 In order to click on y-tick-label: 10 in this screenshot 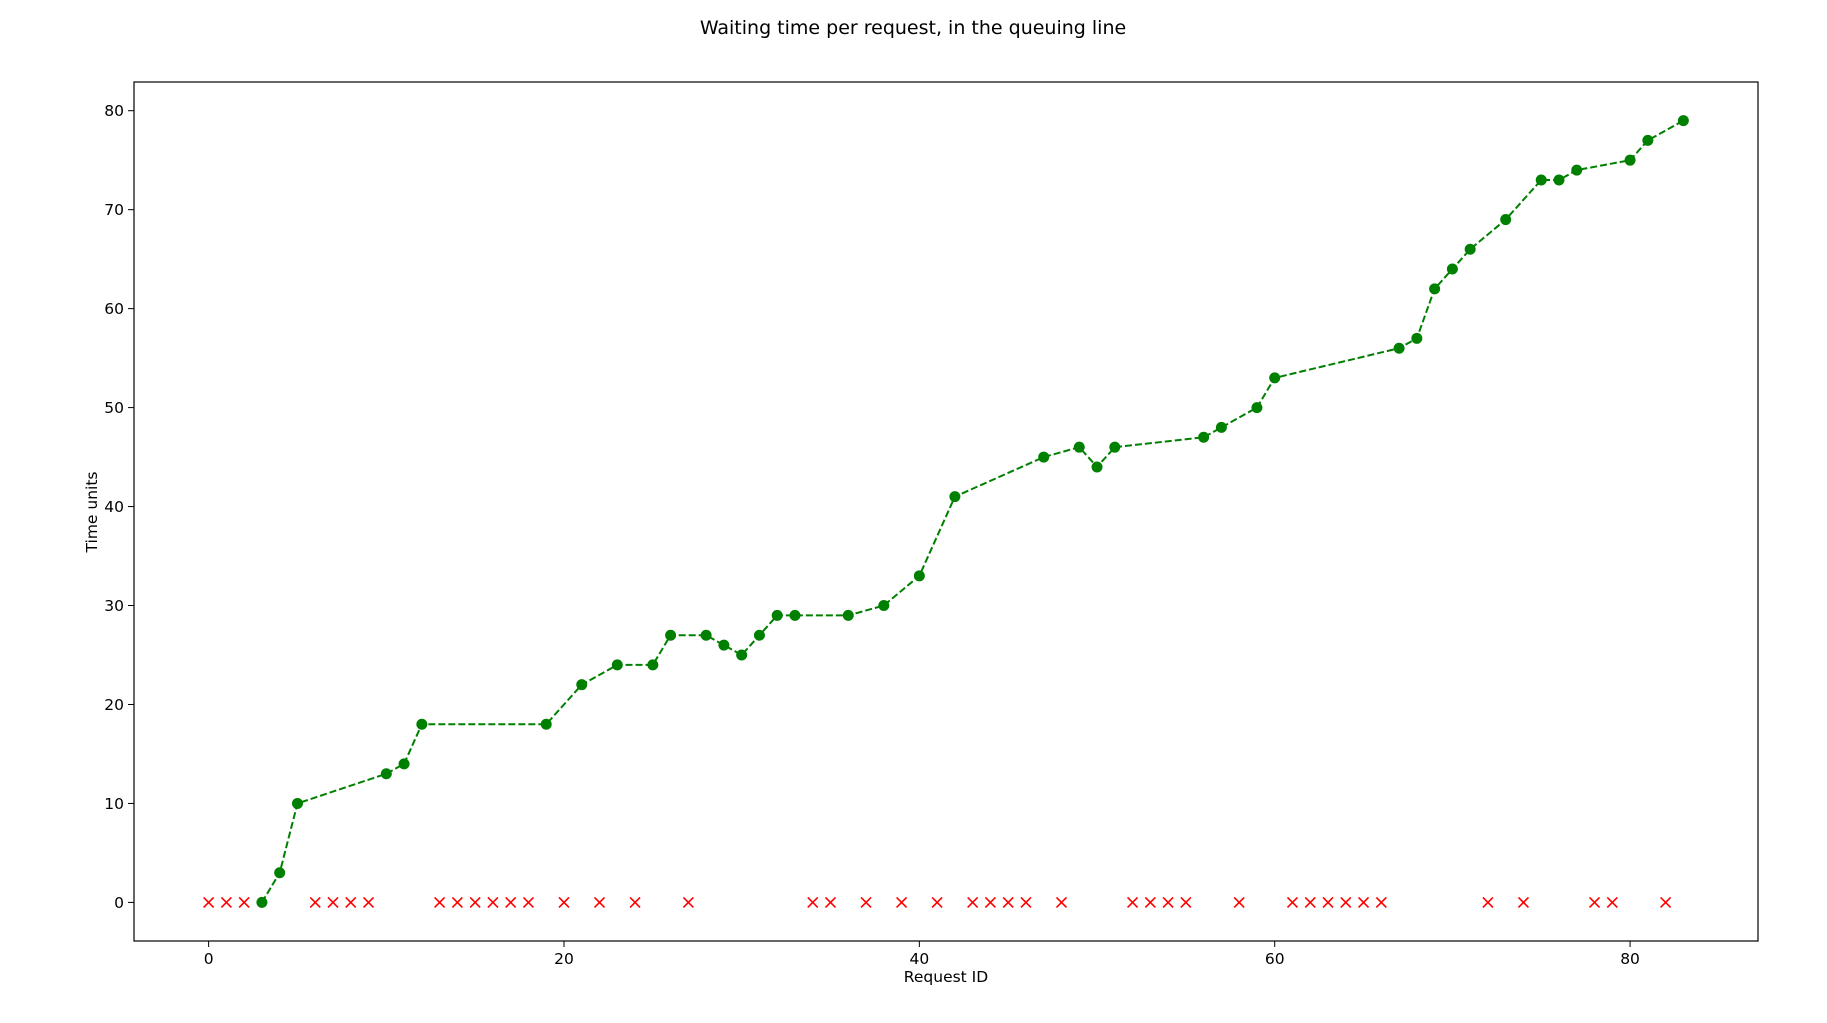, I will do `click(114, 804)`.